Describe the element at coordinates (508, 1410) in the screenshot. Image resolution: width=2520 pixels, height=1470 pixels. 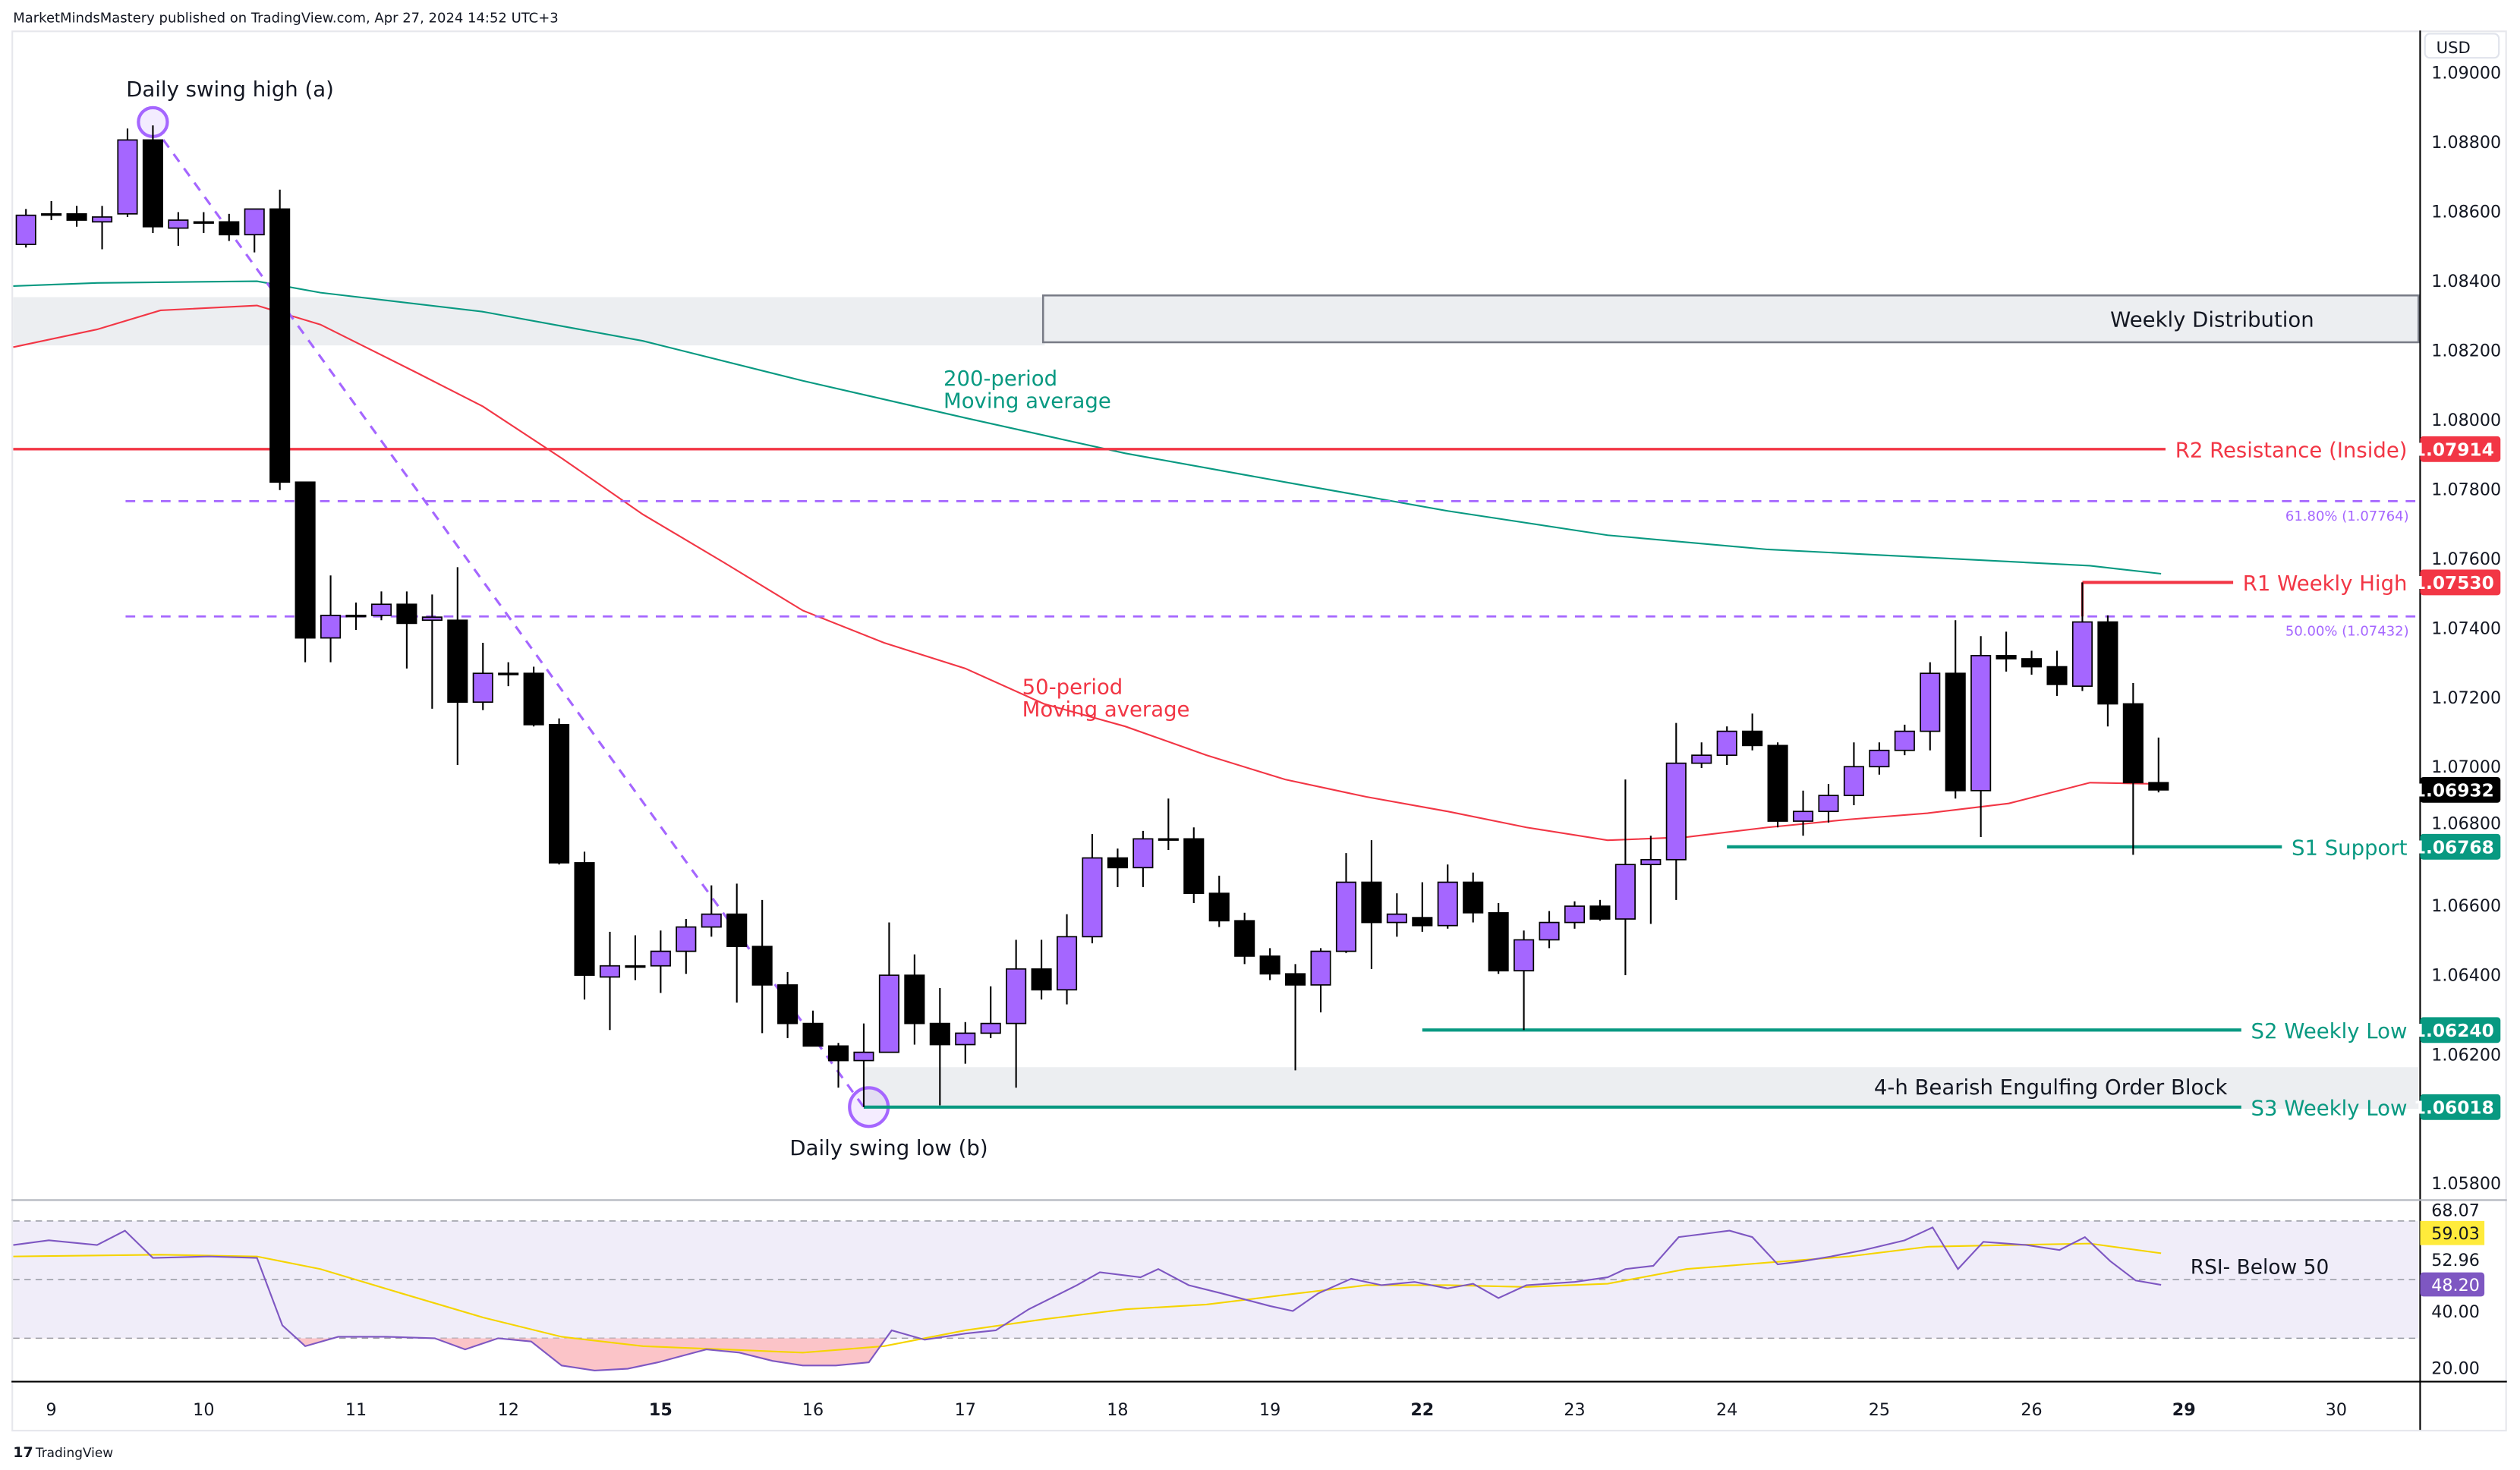
I see `time-tick-label: 12` at that location.